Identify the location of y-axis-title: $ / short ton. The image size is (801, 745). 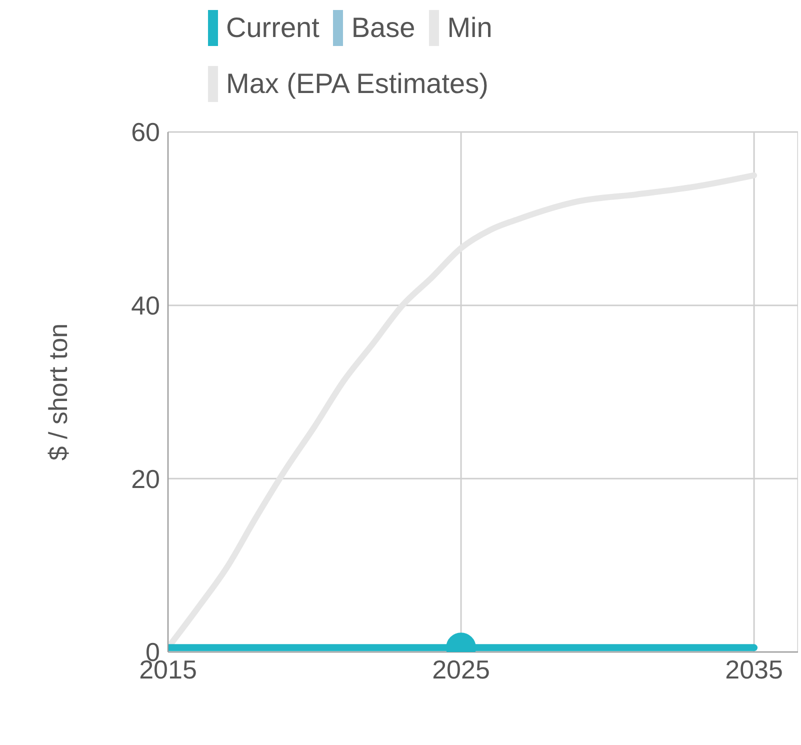
(58, 392).